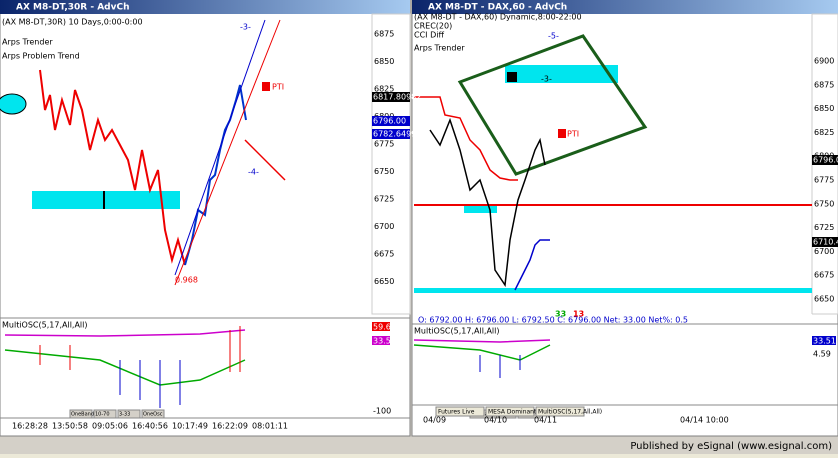 Image resolution: width=838 pixels, height=458 pixels. Describe the element at coordinates (41, 56) in the screenshot. I see `left-study: Arps Problem Trend` at that location.